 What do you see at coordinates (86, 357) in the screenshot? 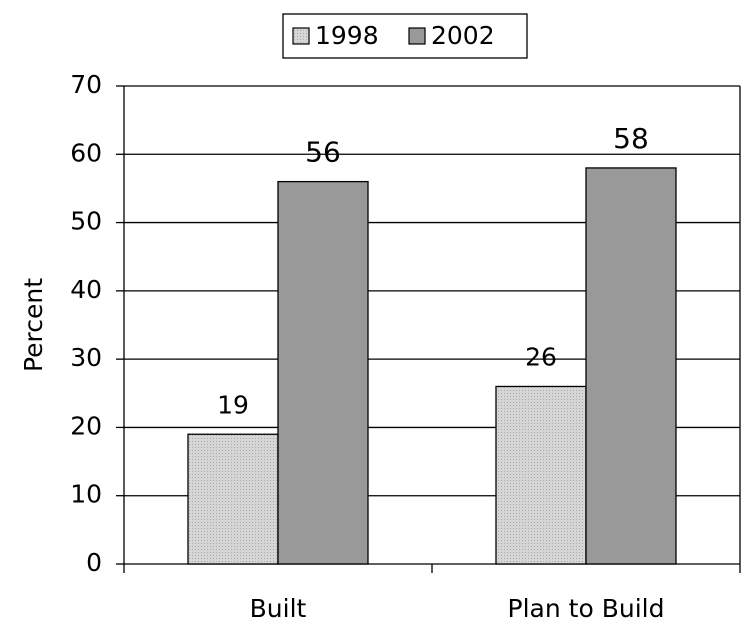
I see `y-tick-label: 30` at bounding box center [86, 357].